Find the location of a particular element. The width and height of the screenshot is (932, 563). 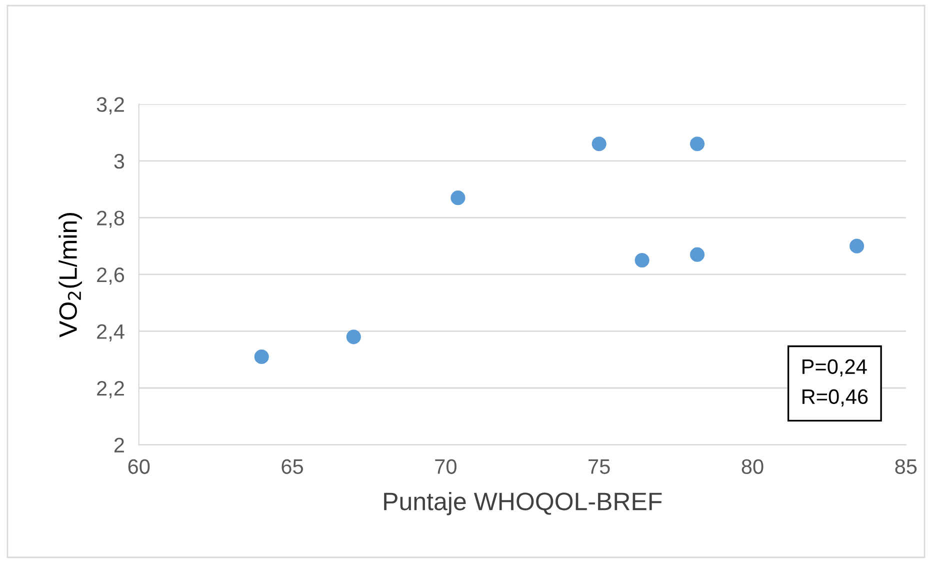

x-tick-label: 85 is located at coordinates (906, 466).